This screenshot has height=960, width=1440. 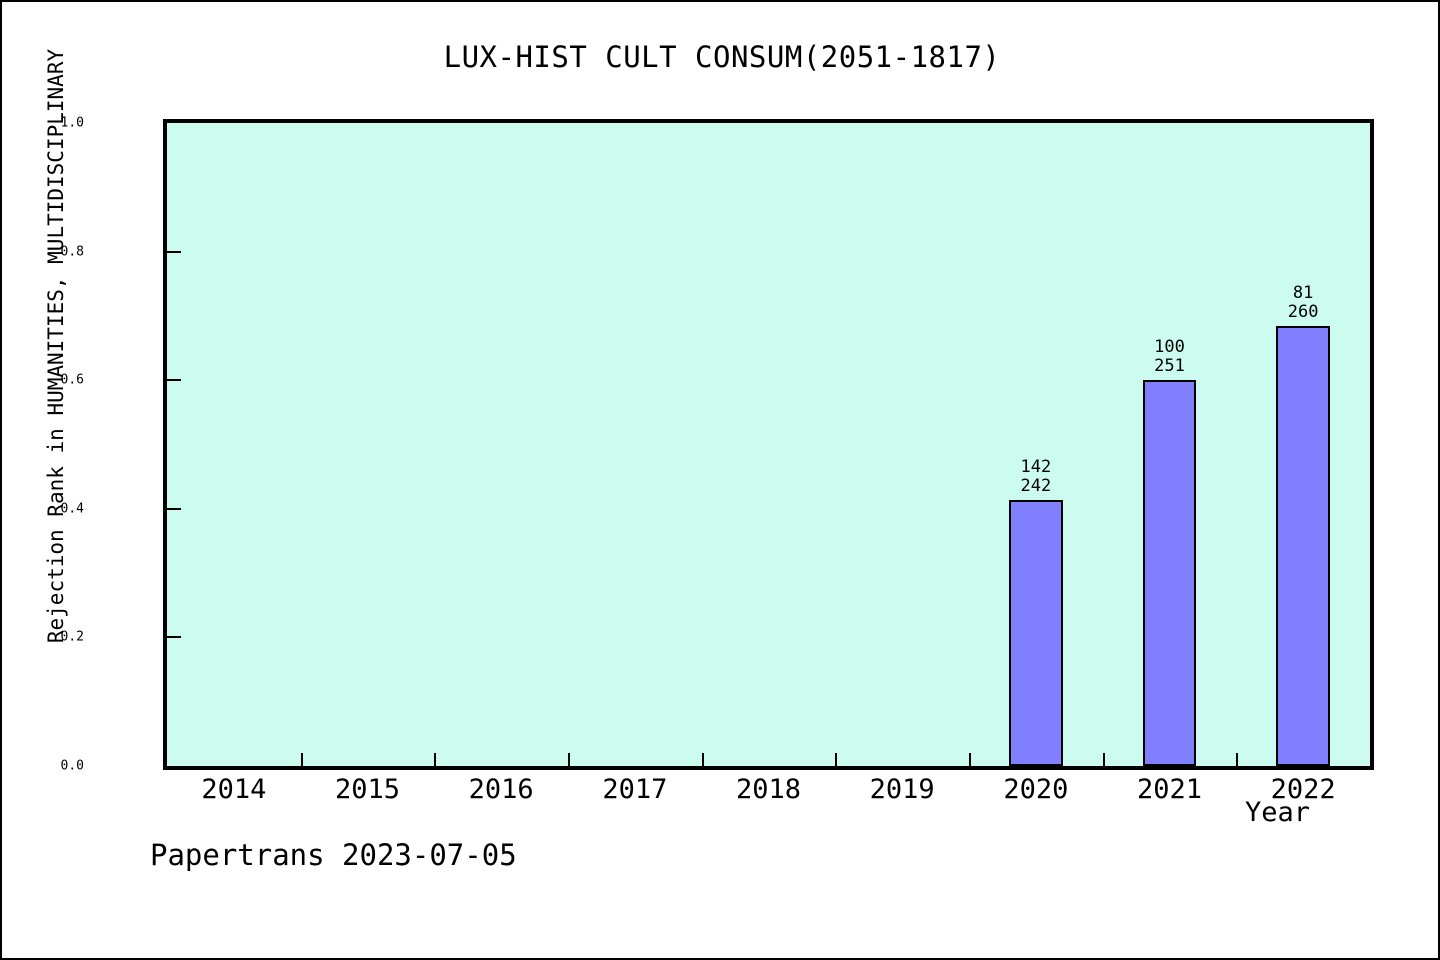 I want to click on x-tick-label: 2014, so click(x=234, y=789).